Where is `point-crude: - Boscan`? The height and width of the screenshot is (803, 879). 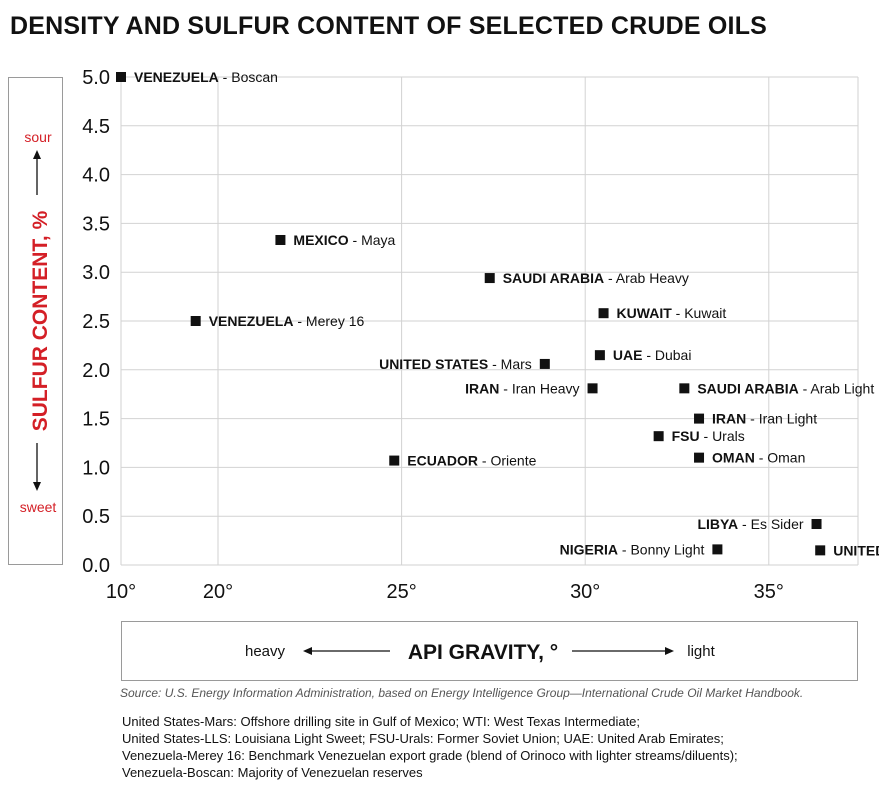
point-crude: - Boscan is located at coordinates (248, 77).